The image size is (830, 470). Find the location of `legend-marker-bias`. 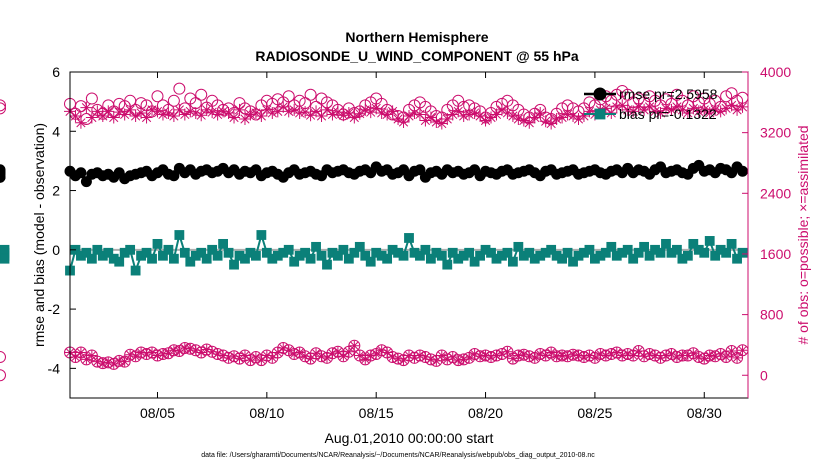

legend-marker-bias is located at coordinates (600, 114).